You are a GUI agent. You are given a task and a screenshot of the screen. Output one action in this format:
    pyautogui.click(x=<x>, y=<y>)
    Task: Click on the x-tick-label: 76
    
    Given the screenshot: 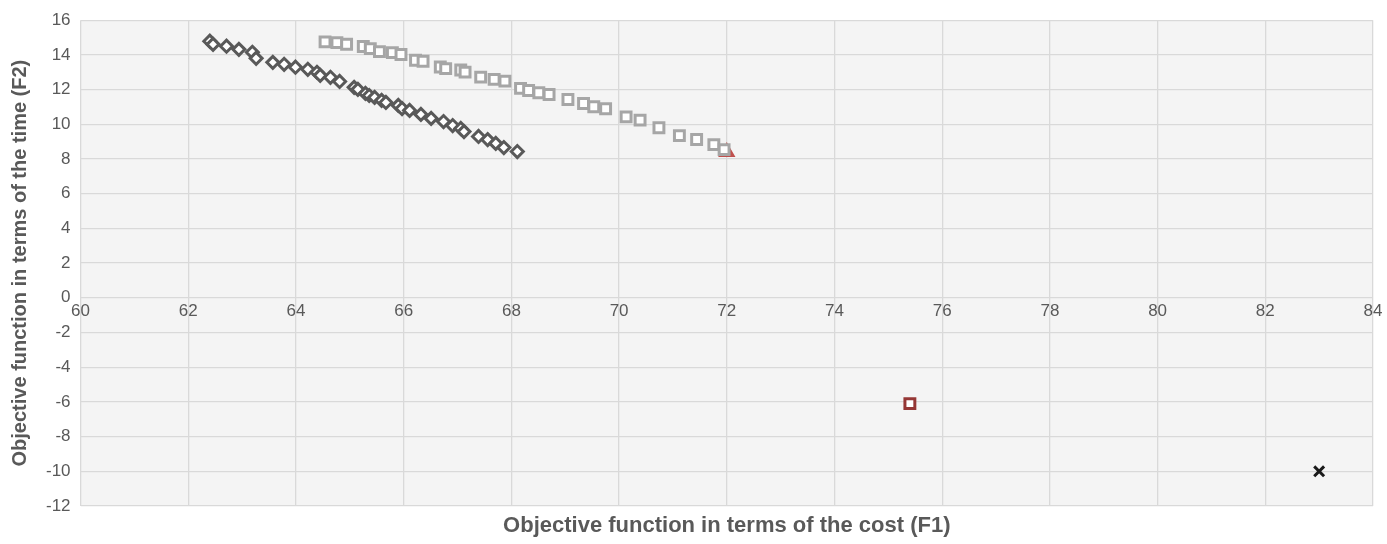 What is the action you would take?
    pyautogui.click(x=942, y=310)
    